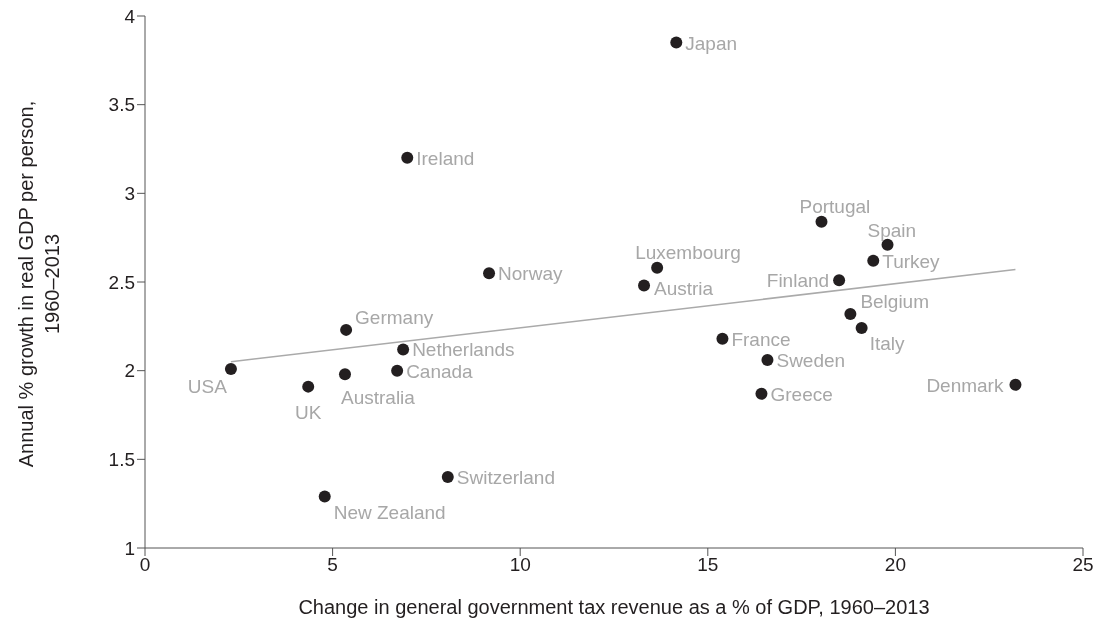 This screenshot has height=639, width=1099. I want to click on annotation: Luxembourg, so click(688, 252).